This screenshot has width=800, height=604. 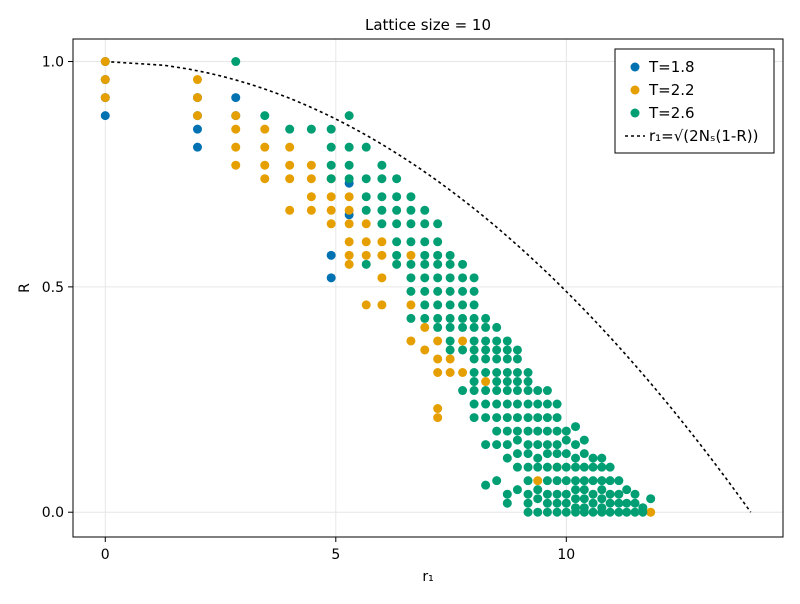 What do you see at coordinates (703, 136) in the screenshot?
I see `legend-label: r₁=√(2Nₛ(1-R))` at bounding box center [703, 136].